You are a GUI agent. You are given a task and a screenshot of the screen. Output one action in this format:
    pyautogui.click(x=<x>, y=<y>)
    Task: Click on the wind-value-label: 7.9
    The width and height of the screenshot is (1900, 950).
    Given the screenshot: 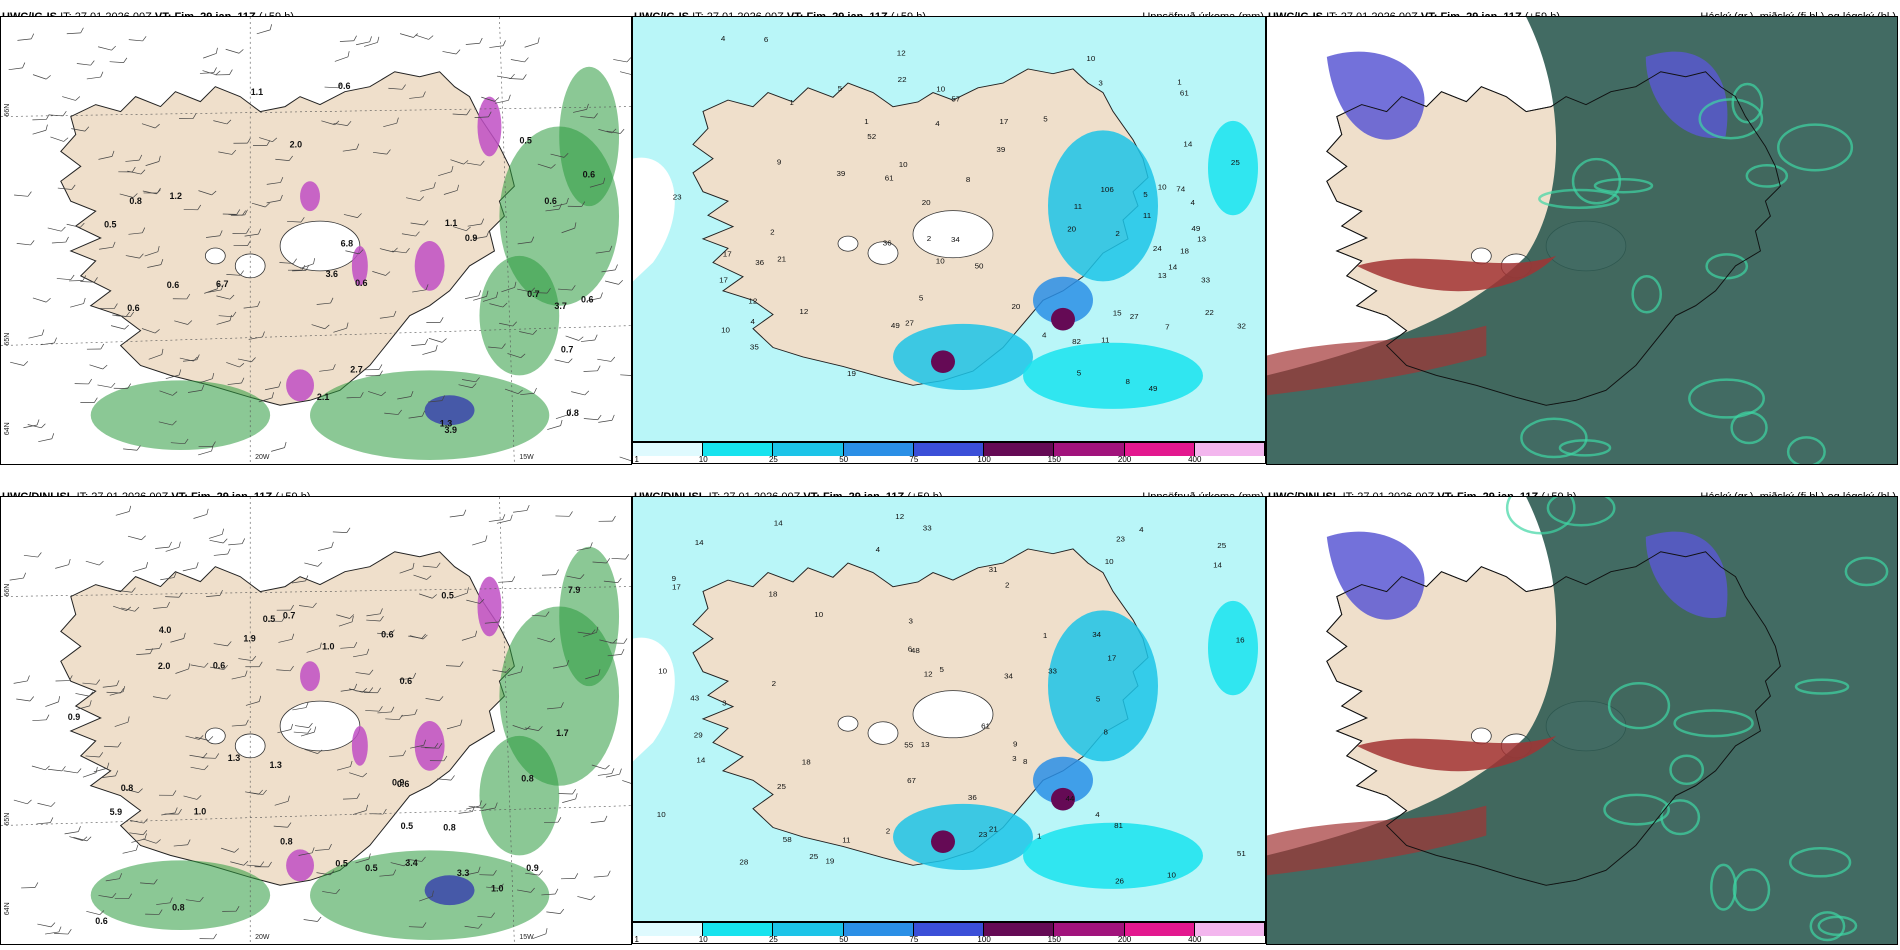 What is the action you would take?
    pyautogui.click(x=574, y=590)
    